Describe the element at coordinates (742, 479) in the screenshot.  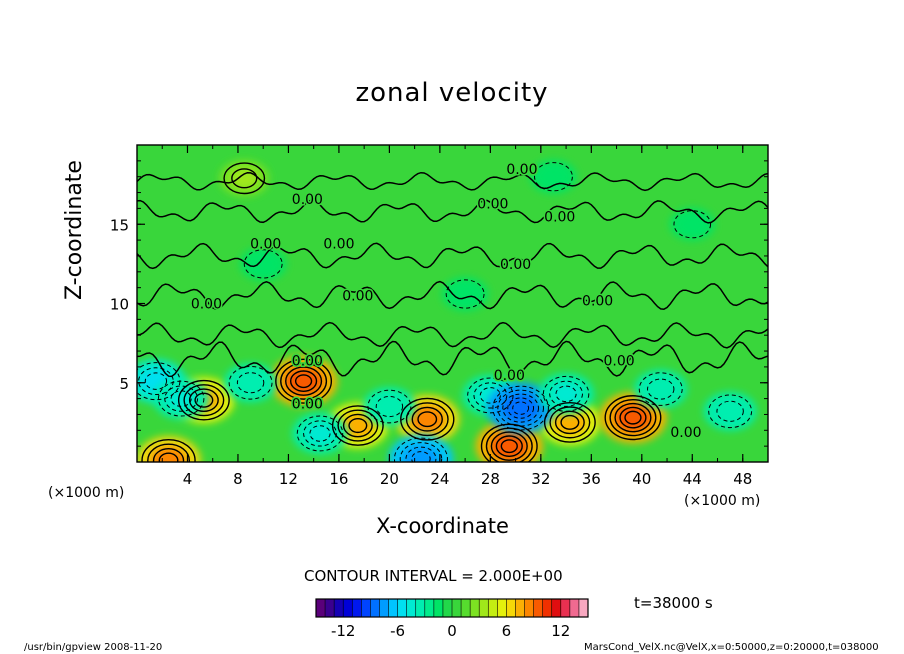
I see `x-tick-label: 48` at that location.